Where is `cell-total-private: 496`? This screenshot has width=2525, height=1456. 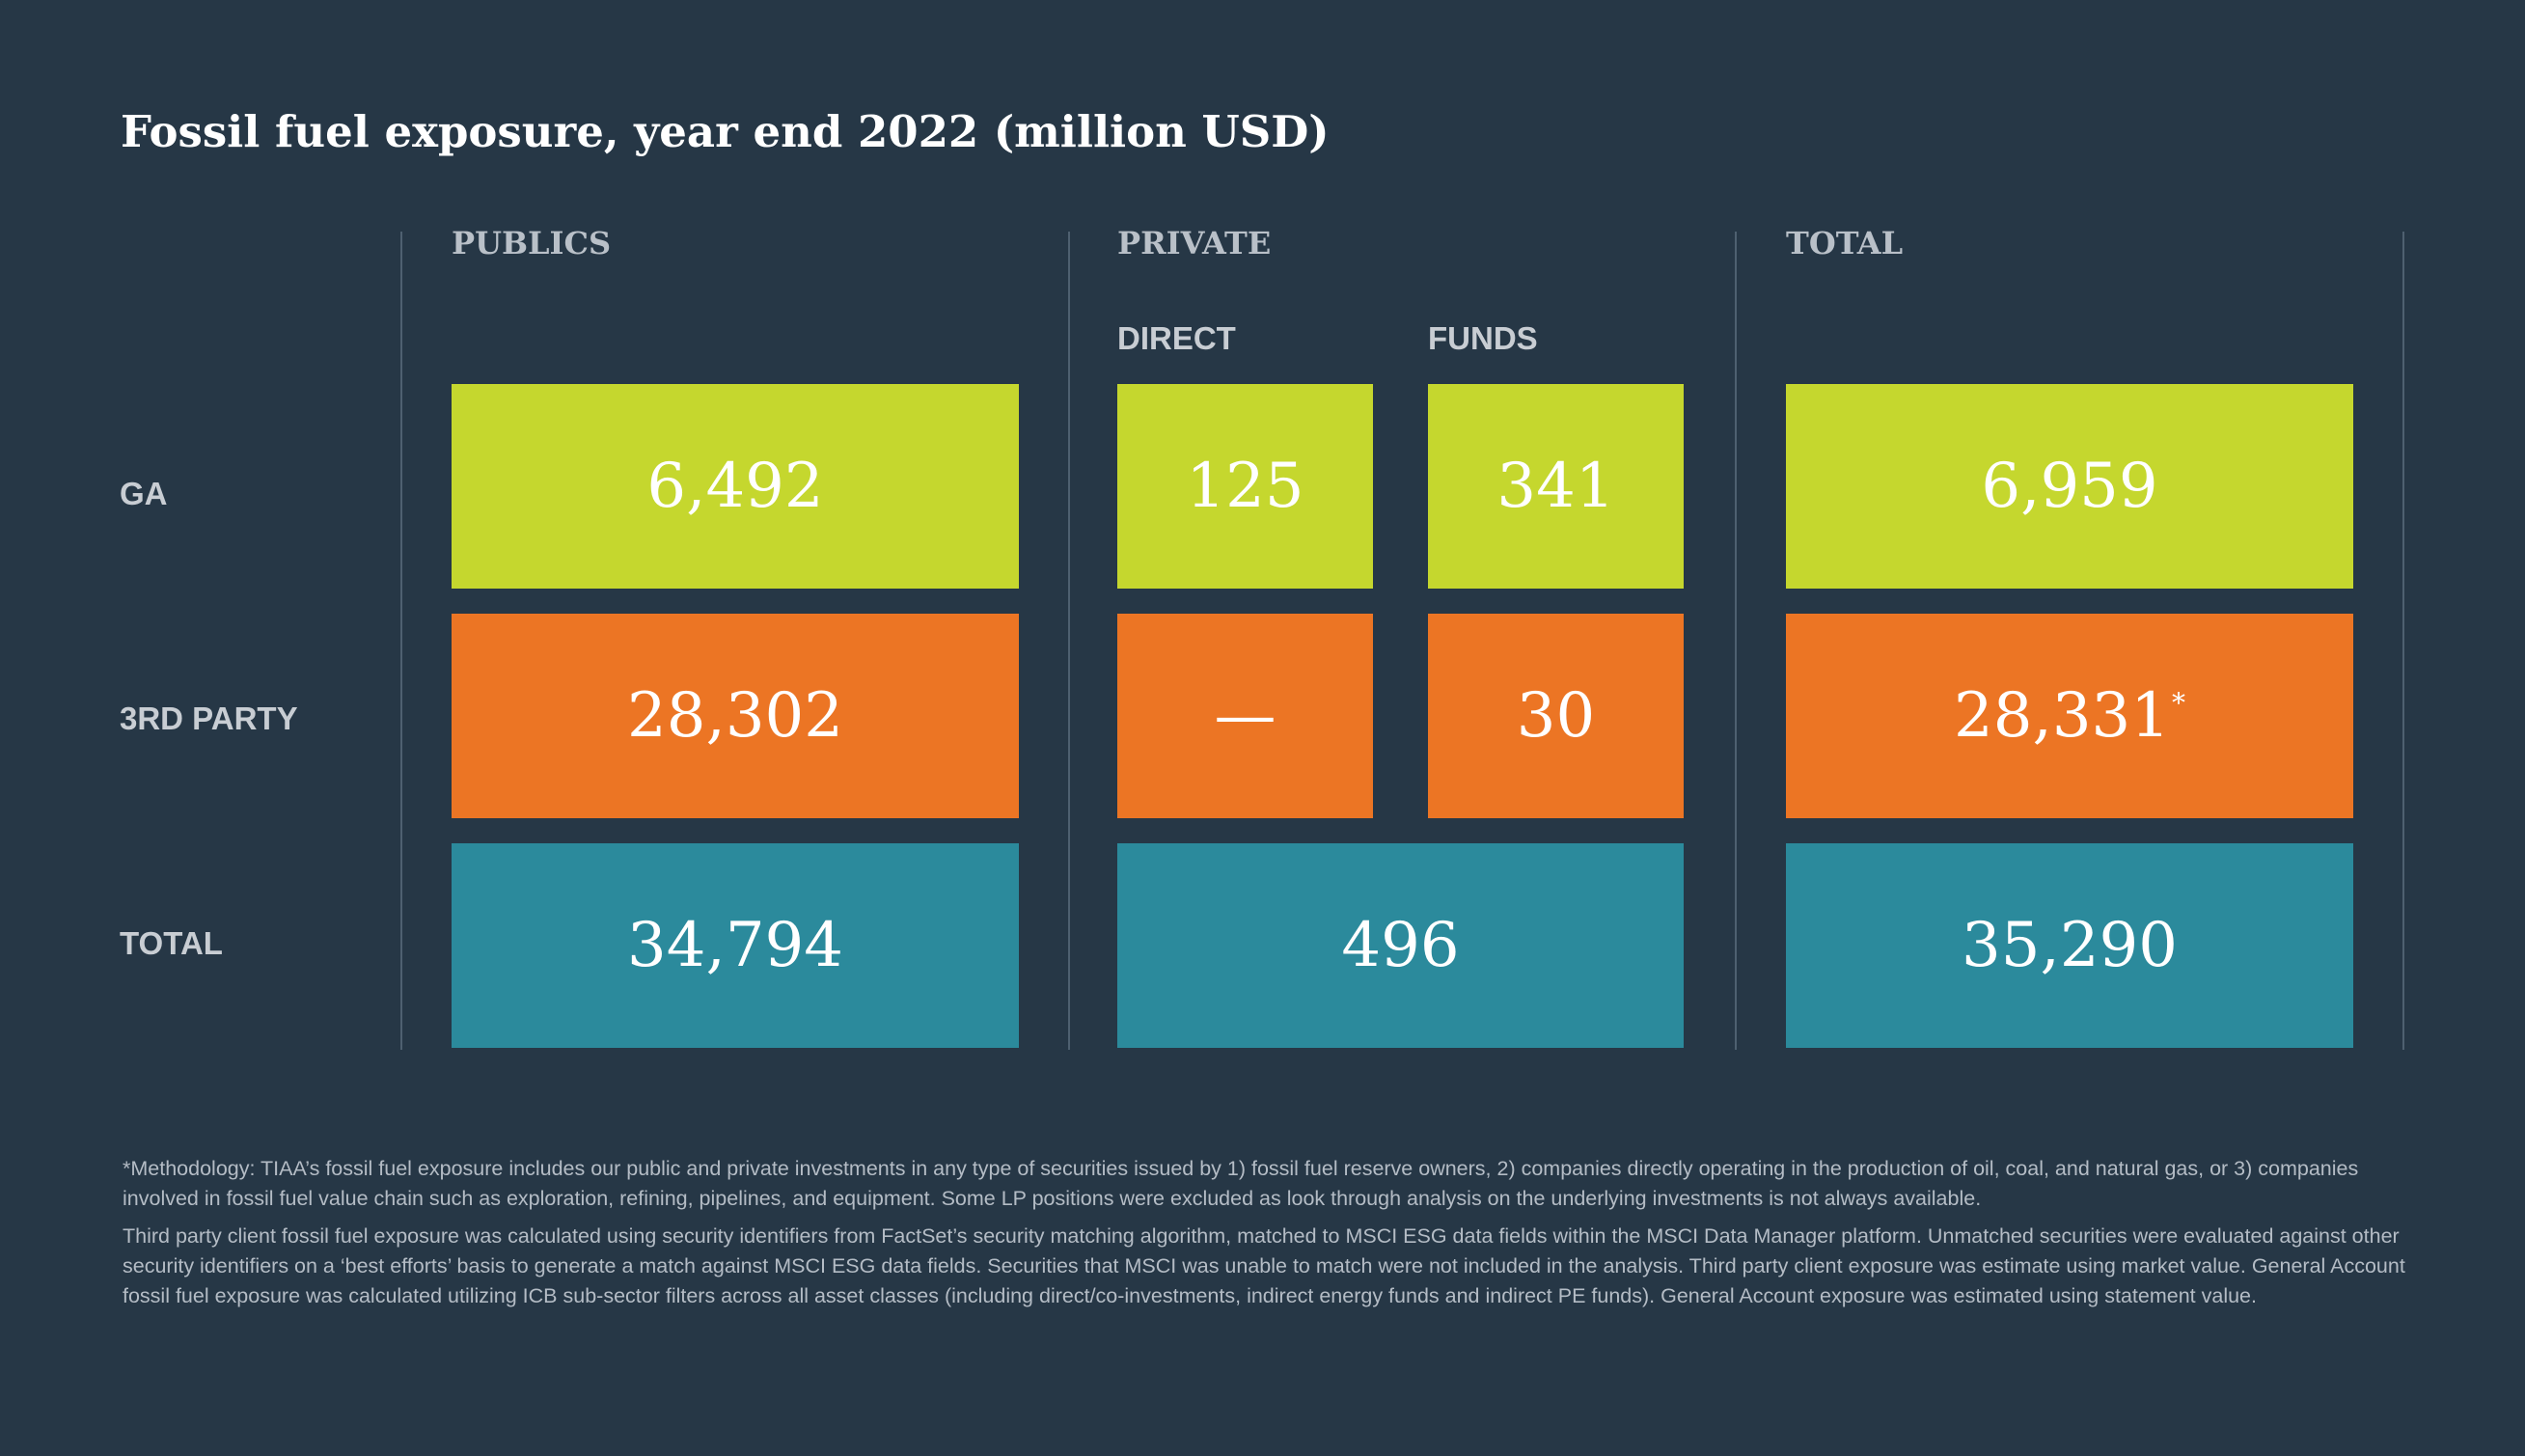 cell-total-private: 496 is located at coordinates (1400, 946).